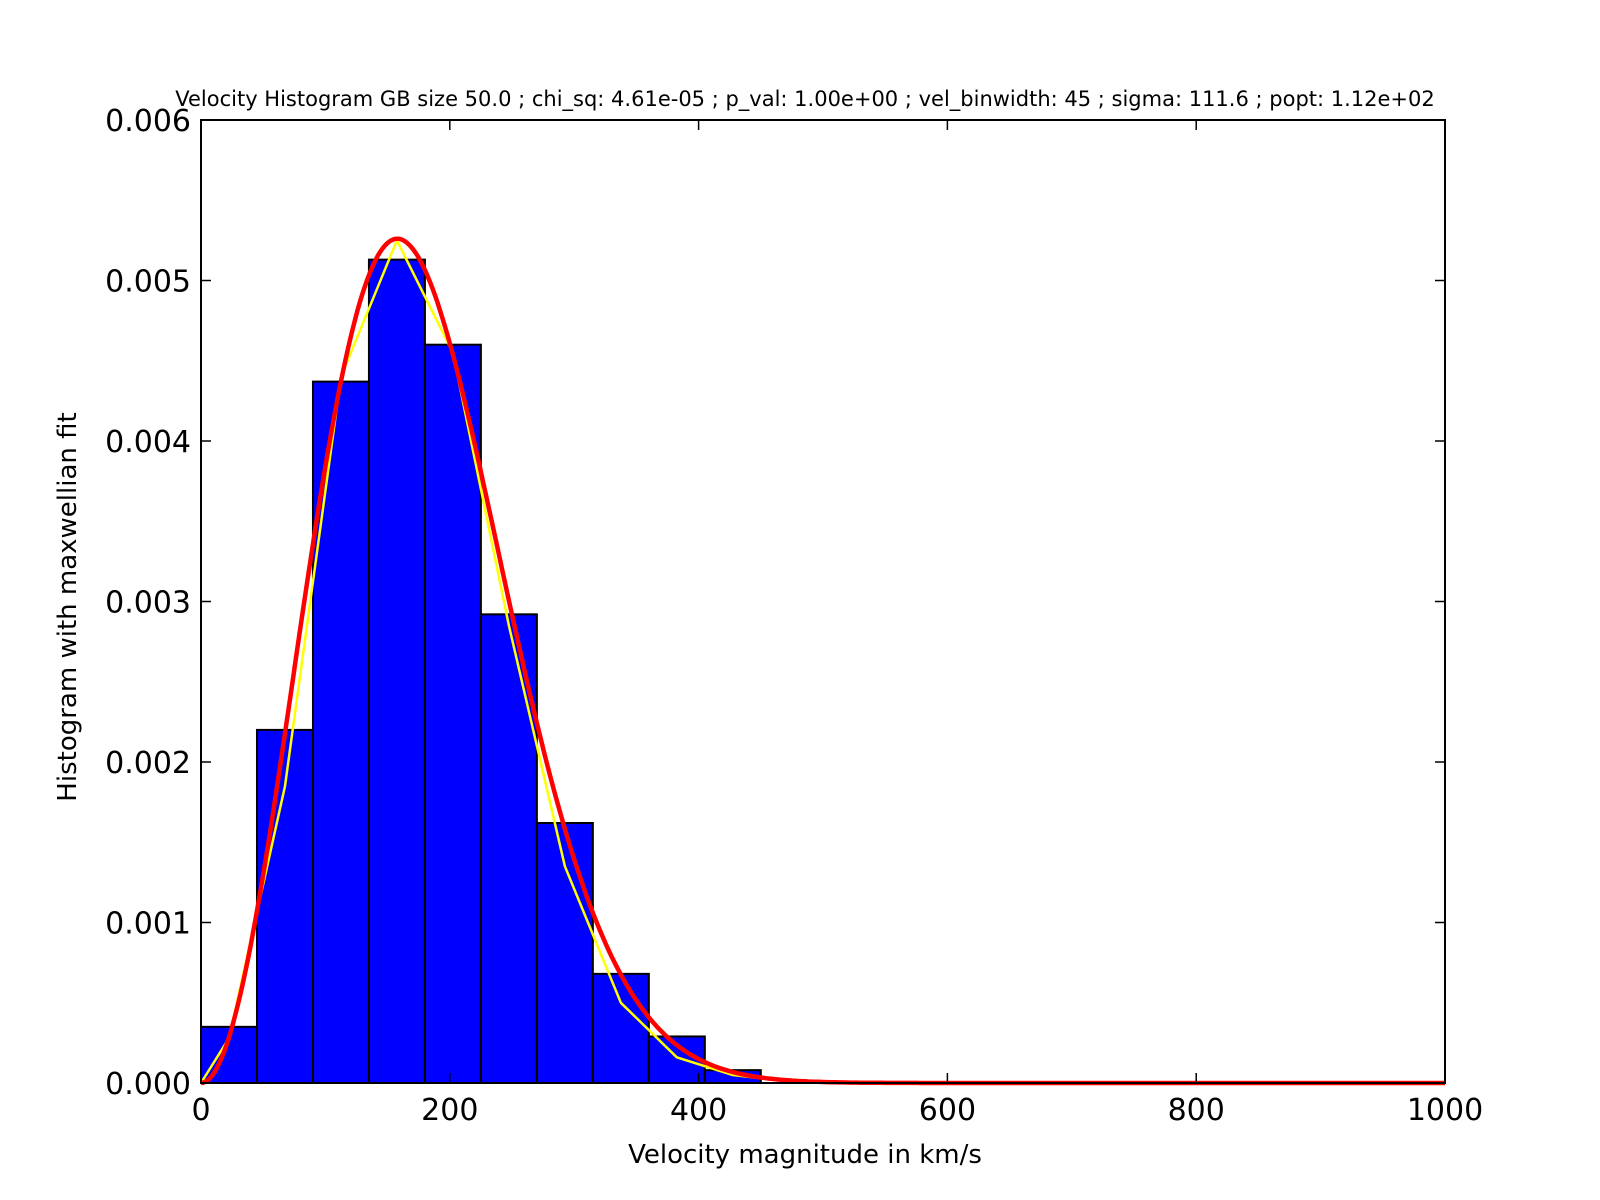  What do you see at coordinates (148, 763) in the screenshot?
I see `y-tick-label: 0.002` at bounding box center [148, 763].